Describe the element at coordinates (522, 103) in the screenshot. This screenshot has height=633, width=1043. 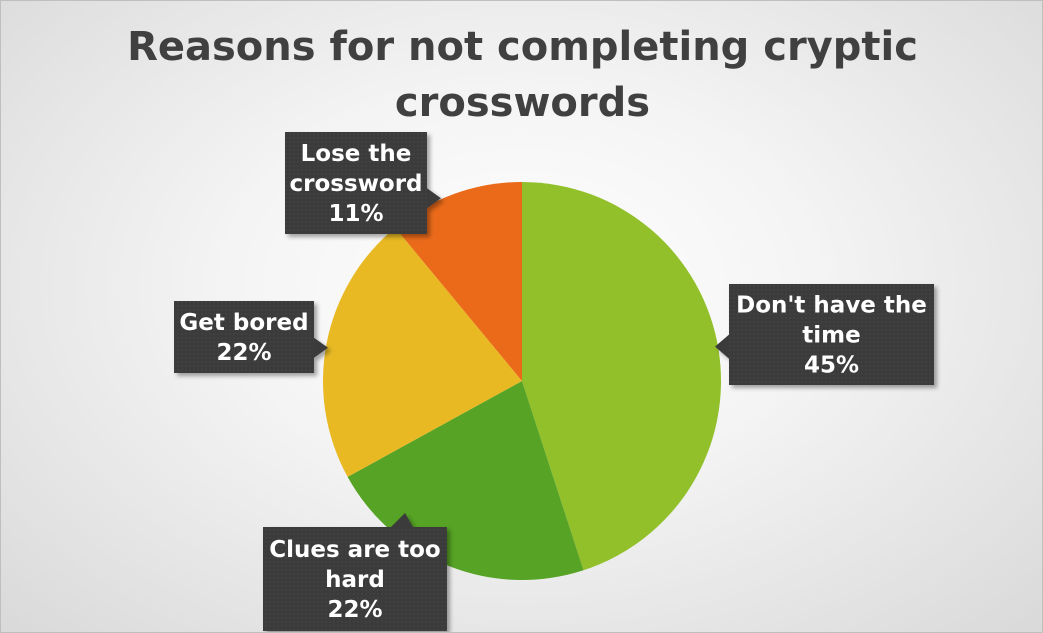
I see `chart-title-line-2: crosswords` at that location.